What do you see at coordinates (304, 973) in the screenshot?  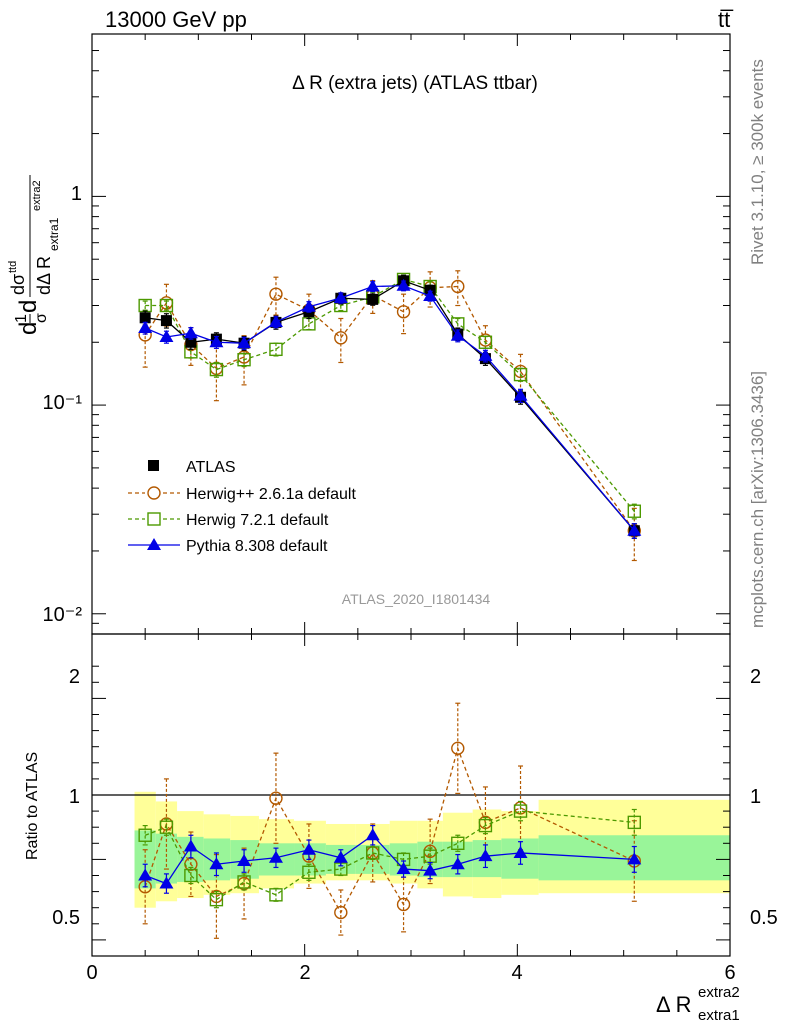 I see `x-tick-2: 2` at bounding box center [304, 973].